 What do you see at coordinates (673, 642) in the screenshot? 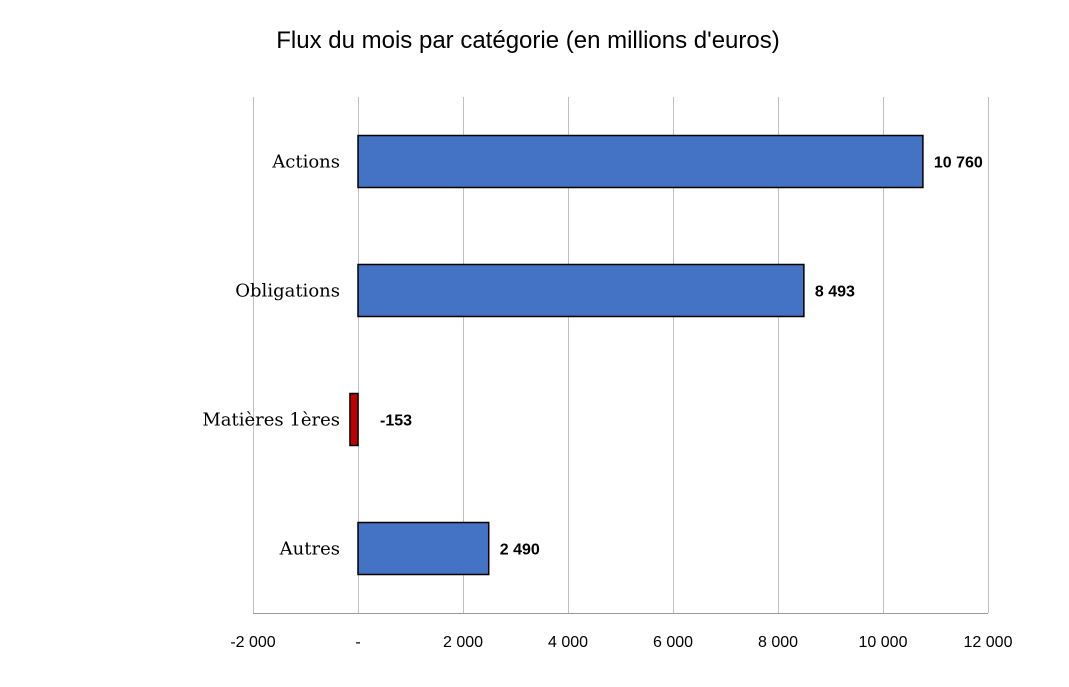
I see `x-tick-label-4: 6 000` at bounding box center [673, 642].